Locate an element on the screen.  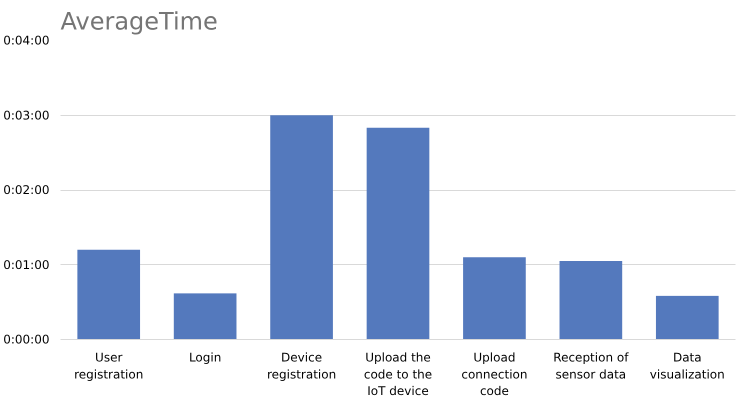
y-tick-label: 0:01:00 is located at coordinates (26, 265).